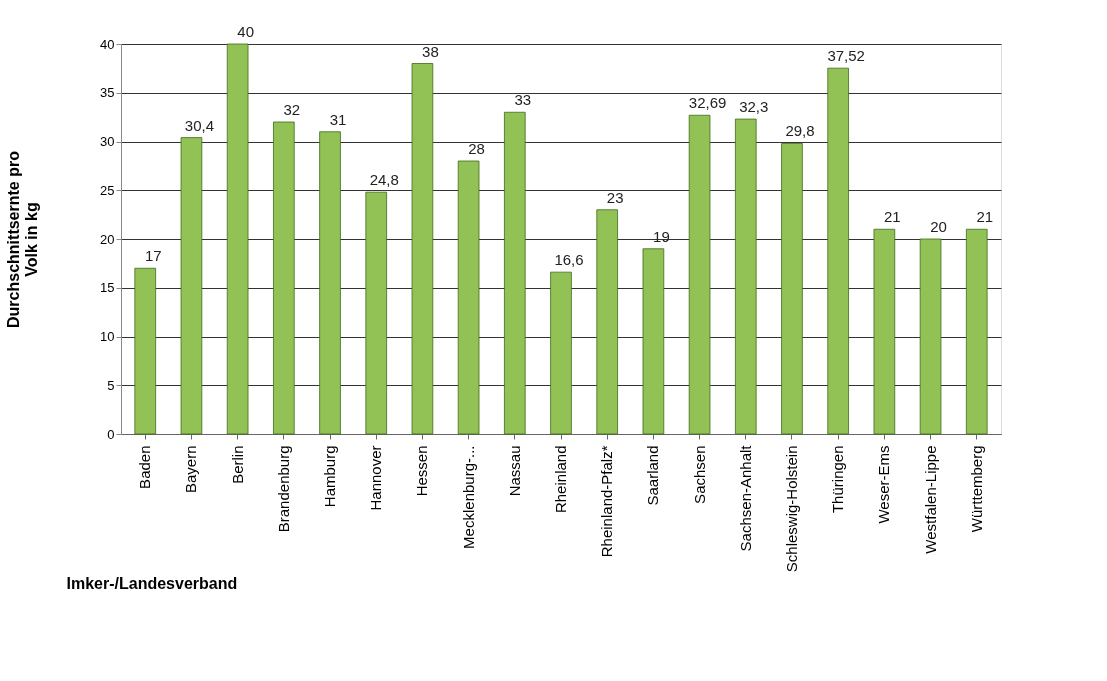 The image size is (1107, 681). What do you see at coordinates (938, 226) in the screenshot?
I see `data-label: 20` at bounding box center [938, 226].